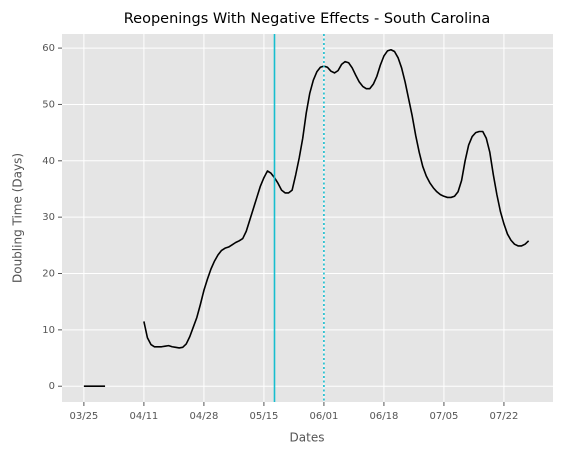 This screenshot has height=457, width=569. Describe the element at coordinates (263, 416) in the screenshot. I see `x-tick-label: 05/15` at that location.